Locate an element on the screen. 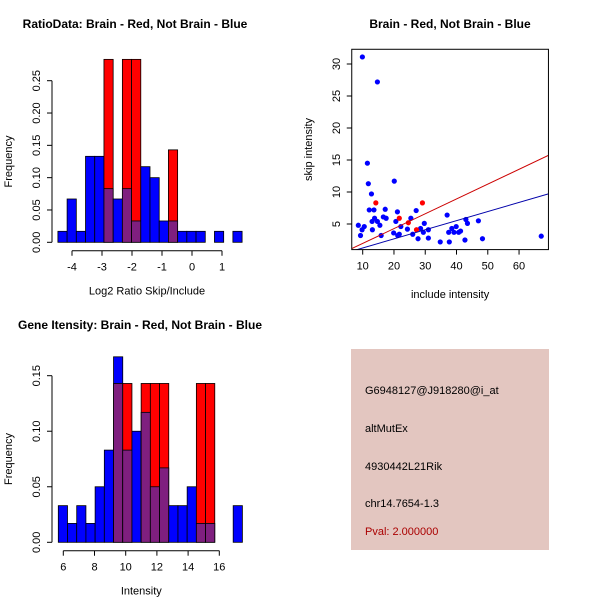 The width and height of the screenshot is (600, 600). ratio-hist-x-tick-label: 0 is located at coordinates (192, 268).